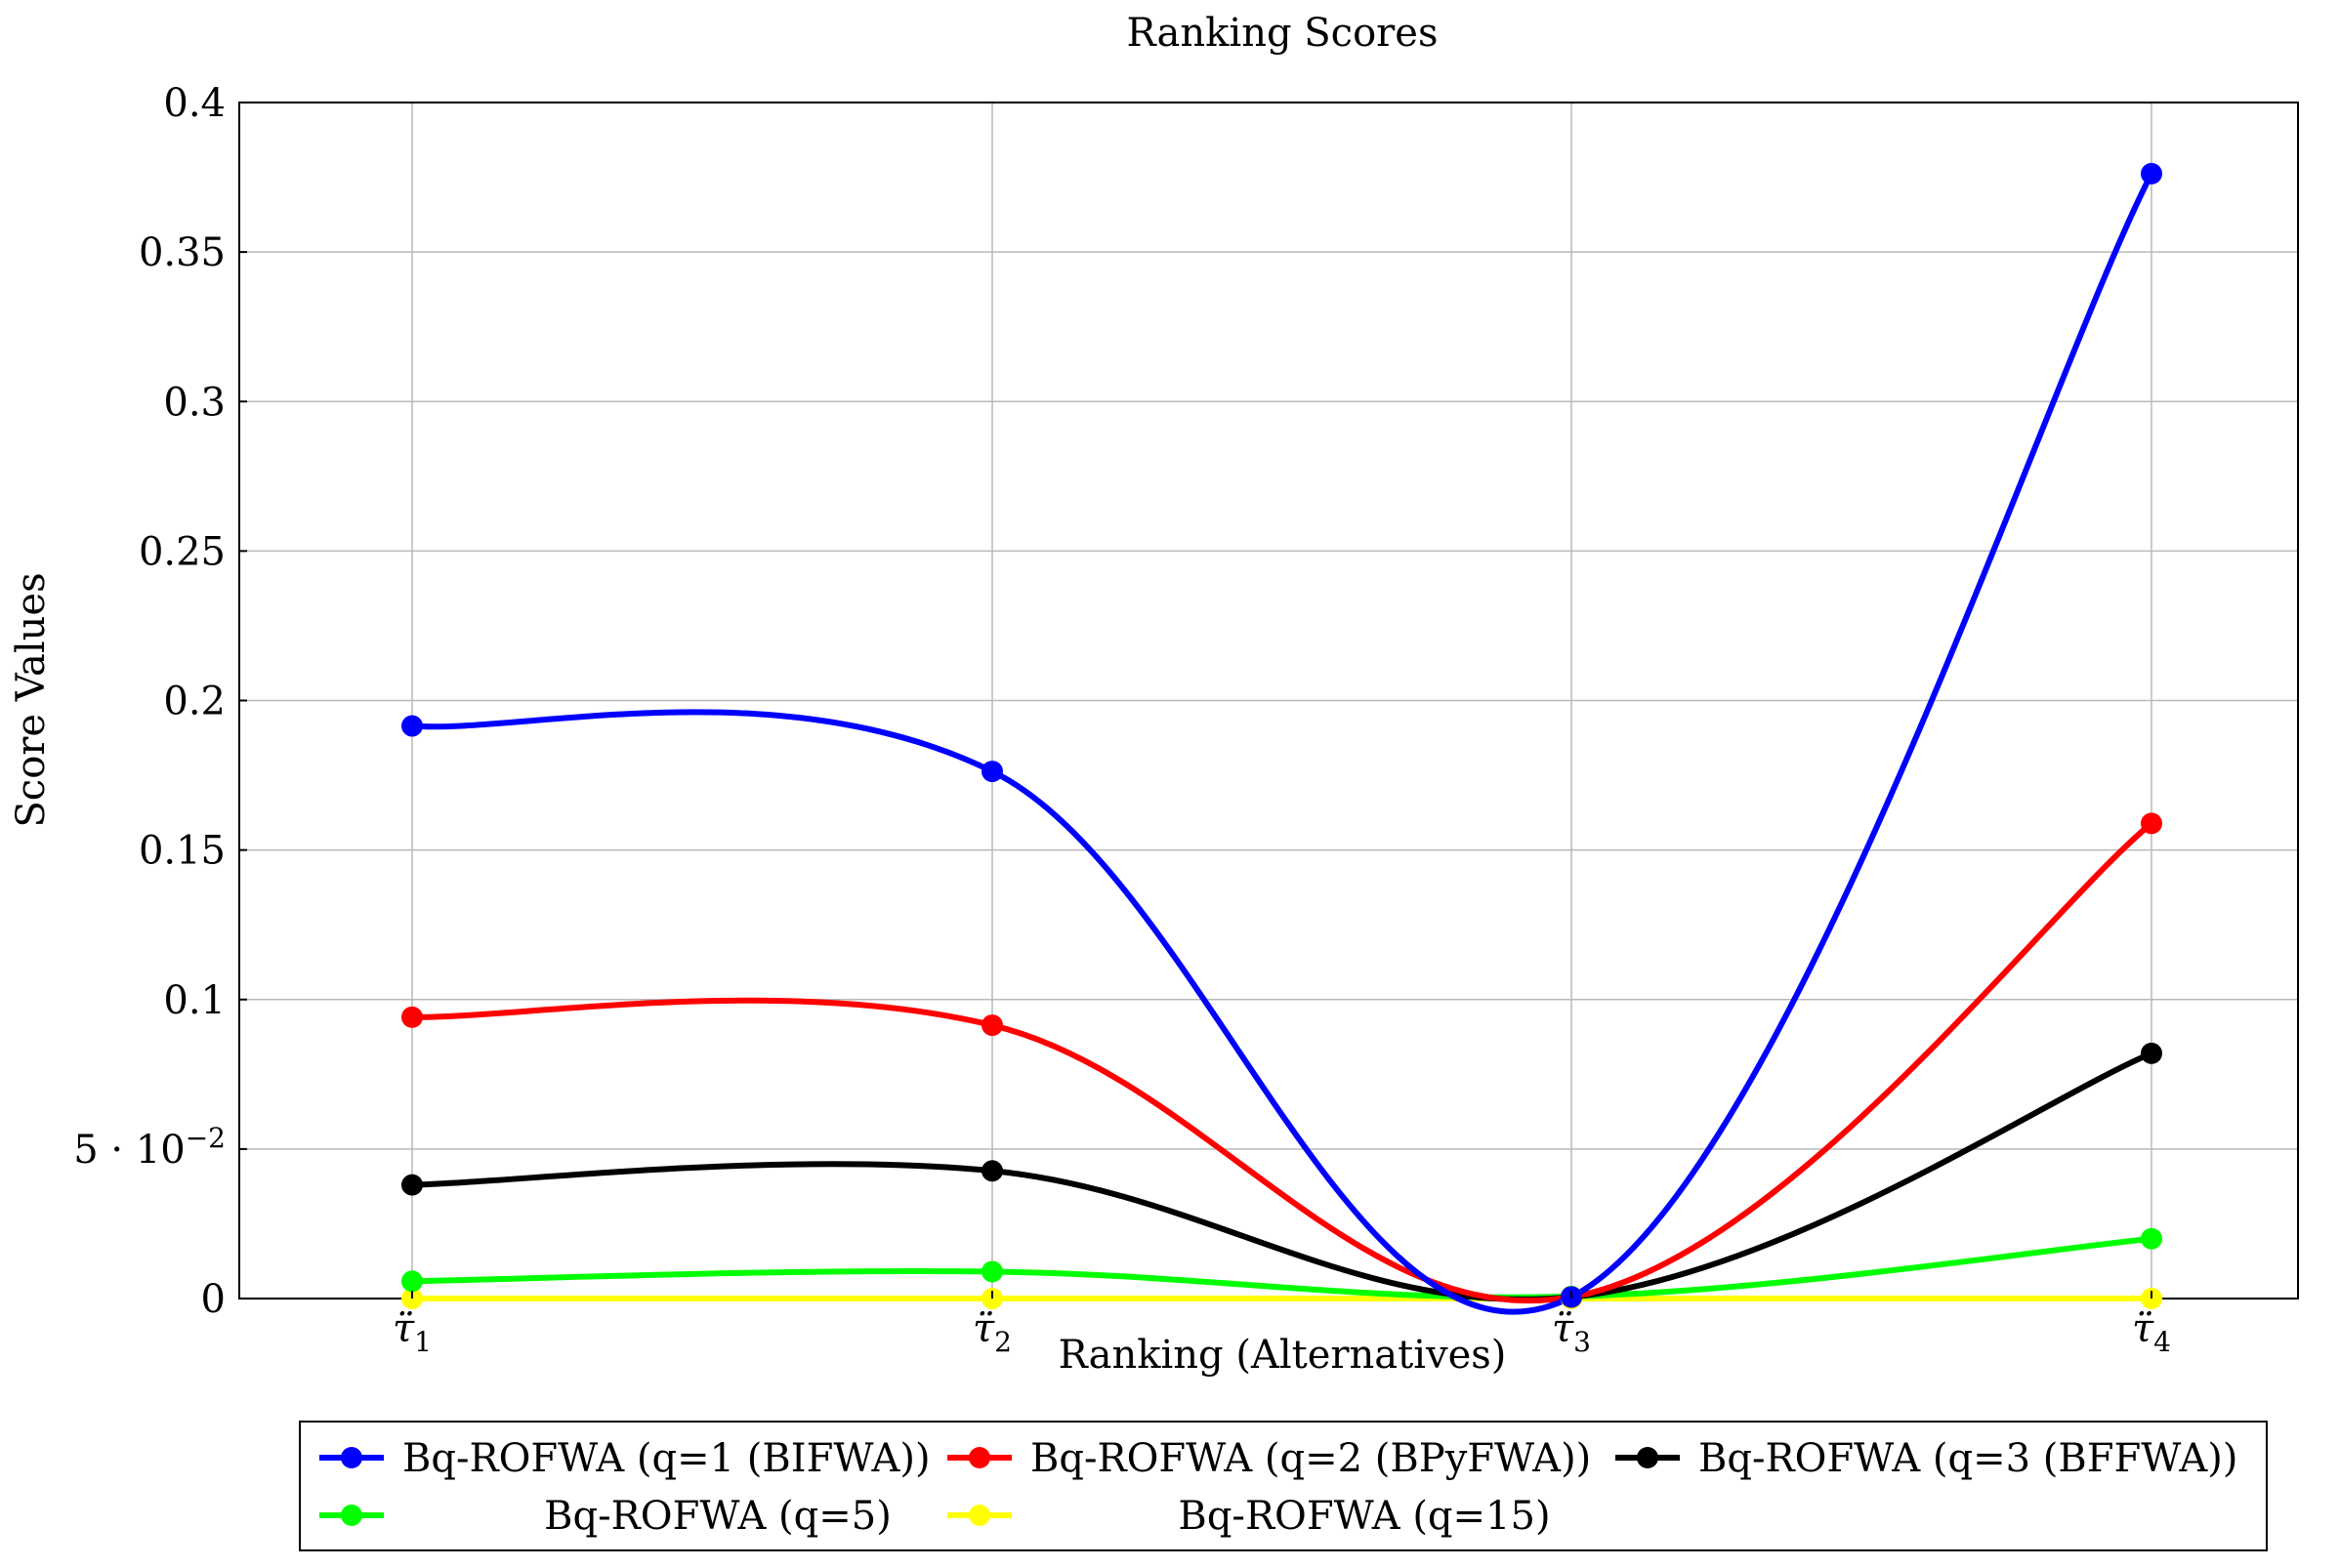  I want to click on legend-label: Bq-ROFWA (q=2 (BPyFWA)), so click(1310, 1458).